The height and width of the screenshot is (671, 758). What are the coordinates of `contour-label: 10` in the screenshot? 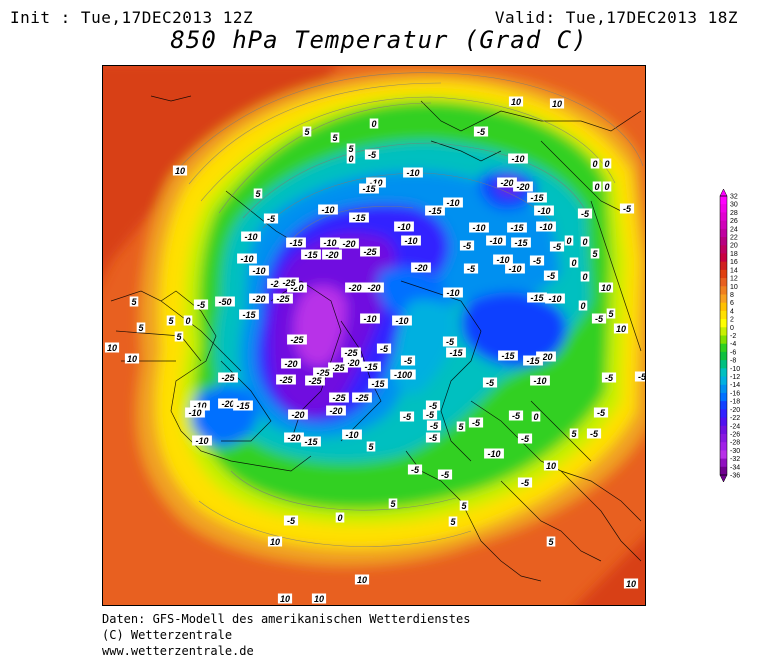 It's located at (275, 541).